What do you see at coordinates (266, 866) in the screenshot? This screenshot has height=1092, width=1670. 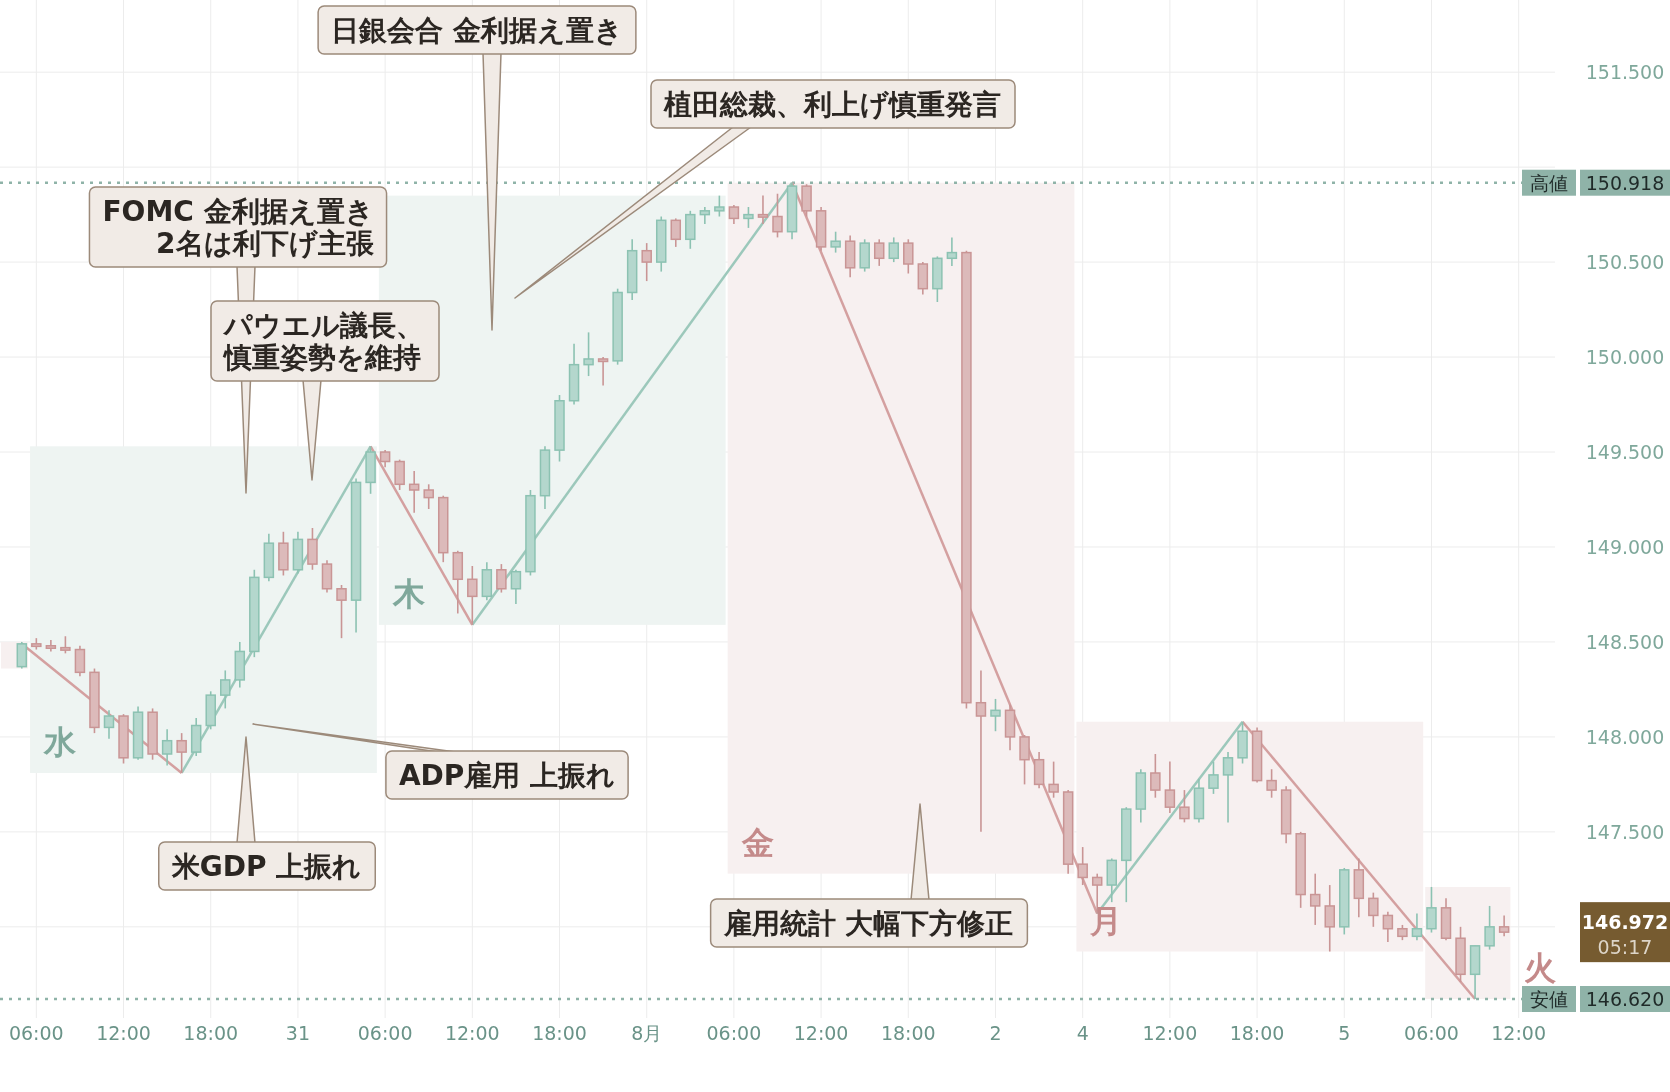 I see `annotation: 米GDP 上振れ` at bounding box center [266, 866].